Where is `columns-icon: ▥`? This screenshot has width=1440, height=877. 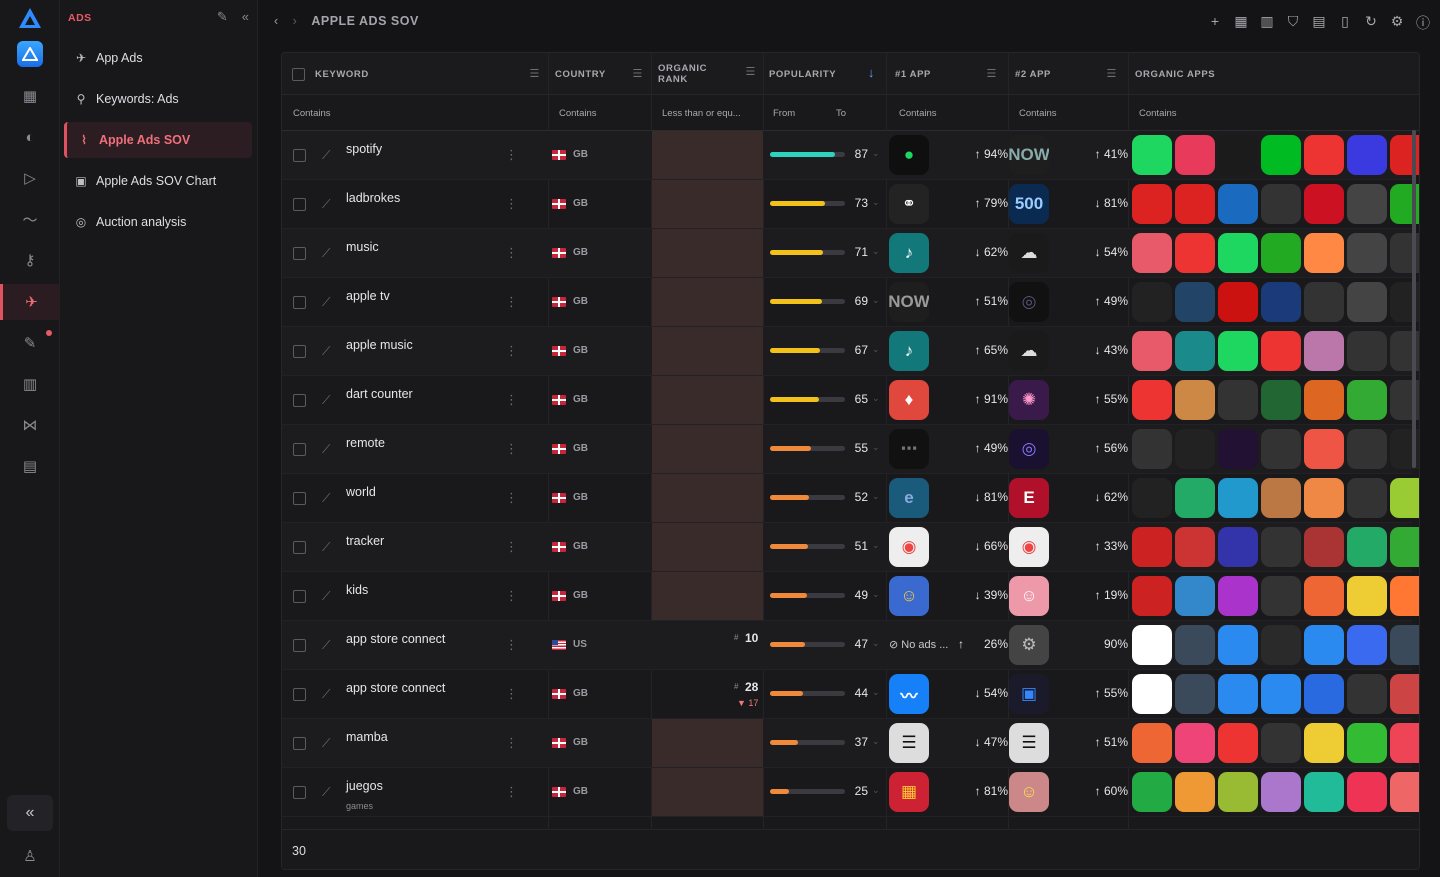 columns-icon: ▥ is located at coordinates (1267, 21).